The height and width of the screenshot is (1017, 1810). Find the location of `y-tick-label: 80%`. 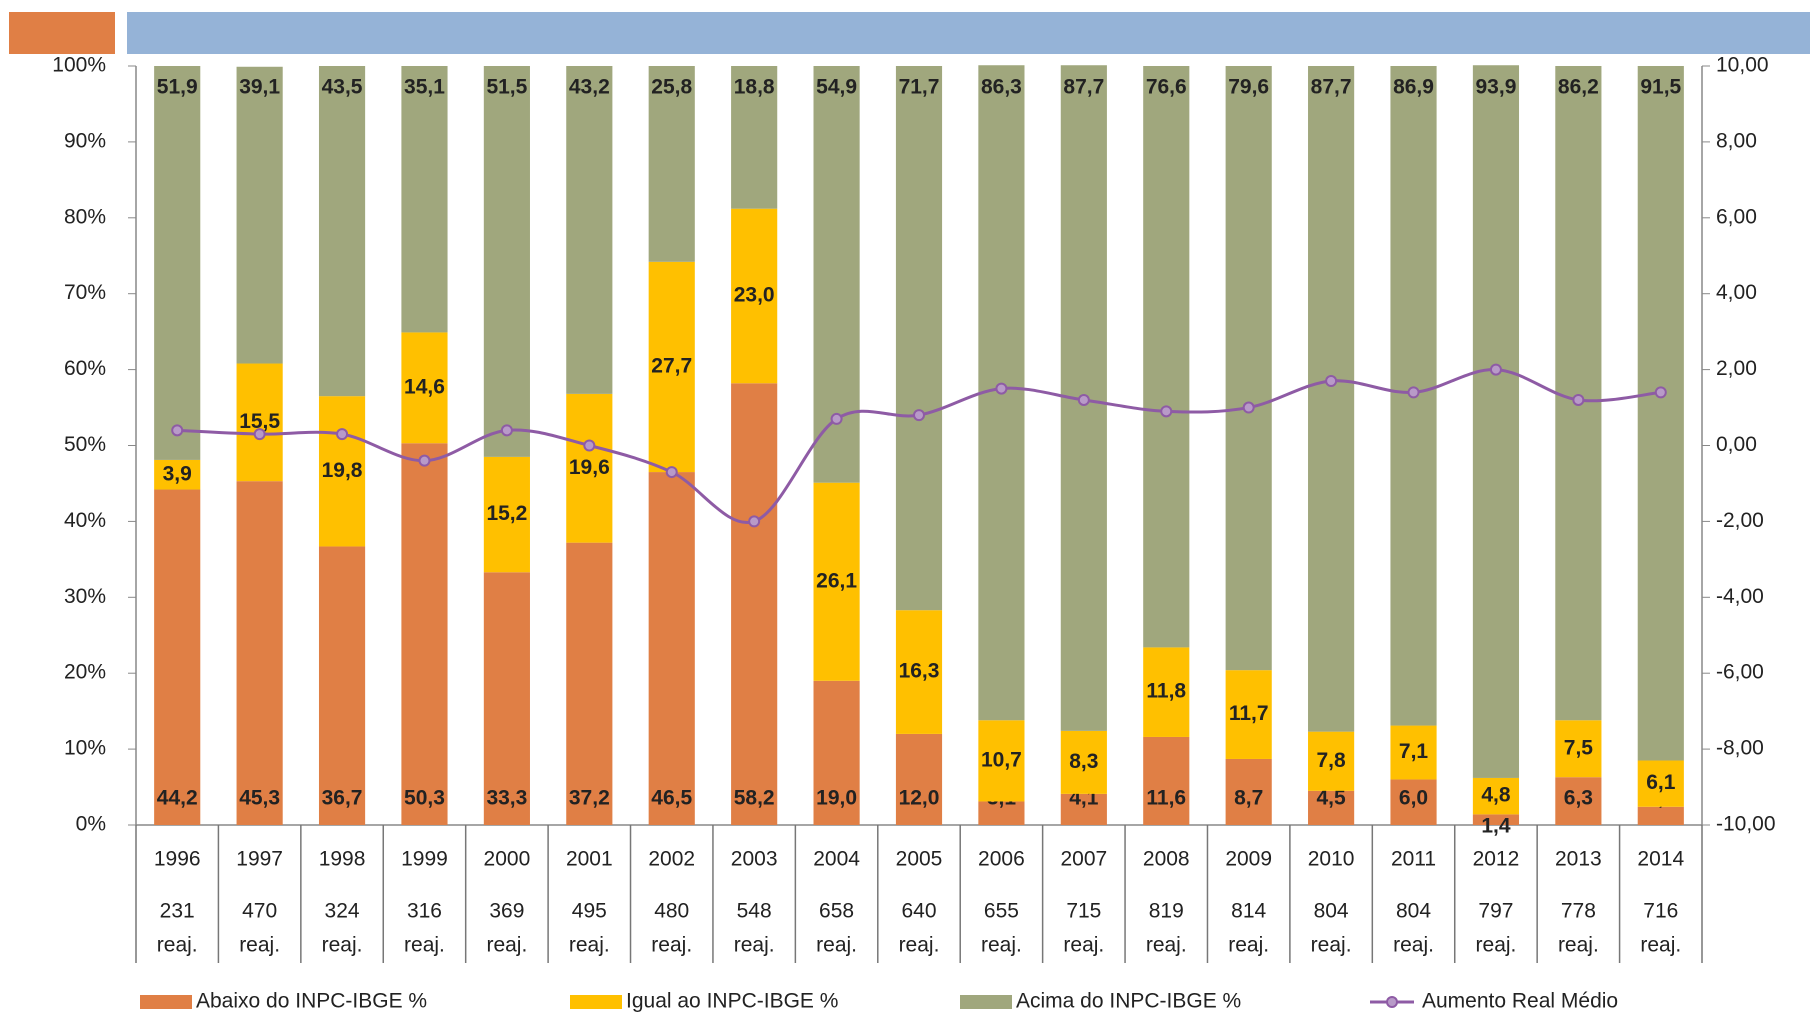

y-tick-label: 80% is located at coordinates (85, 216).